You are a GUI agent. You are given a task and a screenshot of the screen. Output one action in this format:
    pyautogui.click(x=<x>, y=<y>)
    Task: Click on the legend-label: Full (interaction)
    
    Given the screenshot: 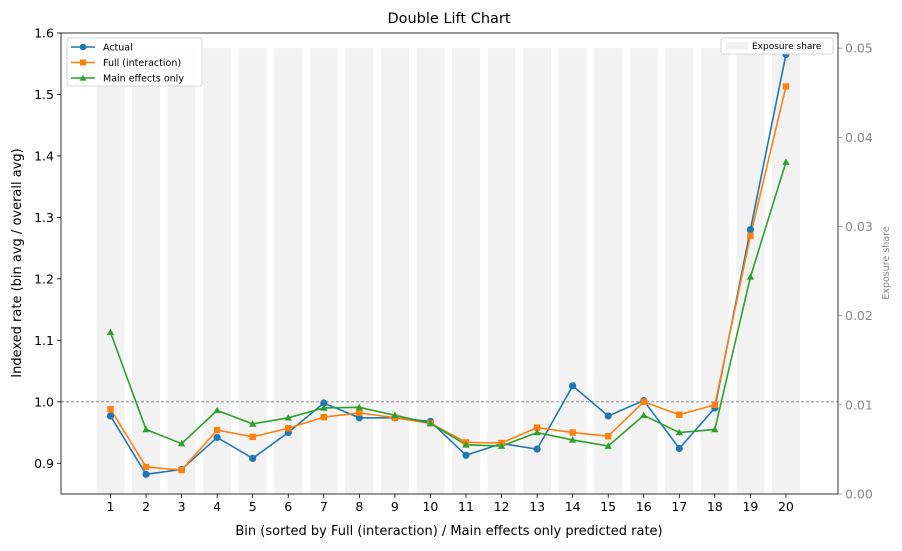 What is the action you would take?
    pyautogui.click(x=142, y=63)
    